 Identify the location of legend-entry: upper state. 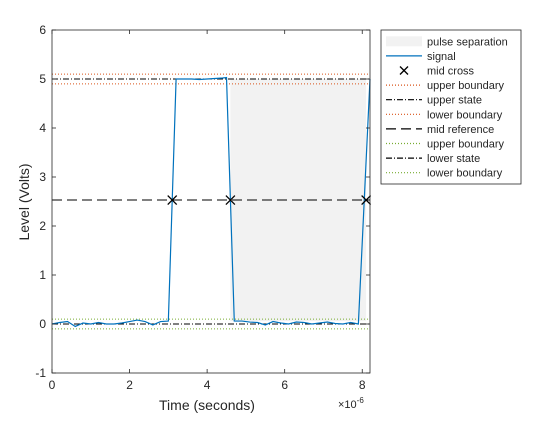
(434, 101).